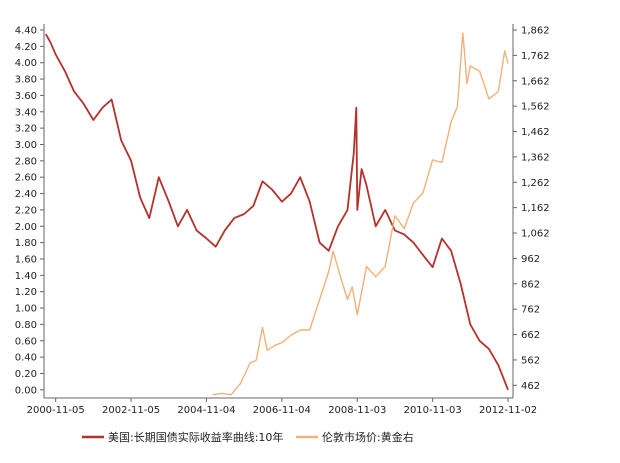  I want to click on legend: 美国:长期国债实际收益率曲线:10年 伦敦市场价:黄金右, so click(248, 437).